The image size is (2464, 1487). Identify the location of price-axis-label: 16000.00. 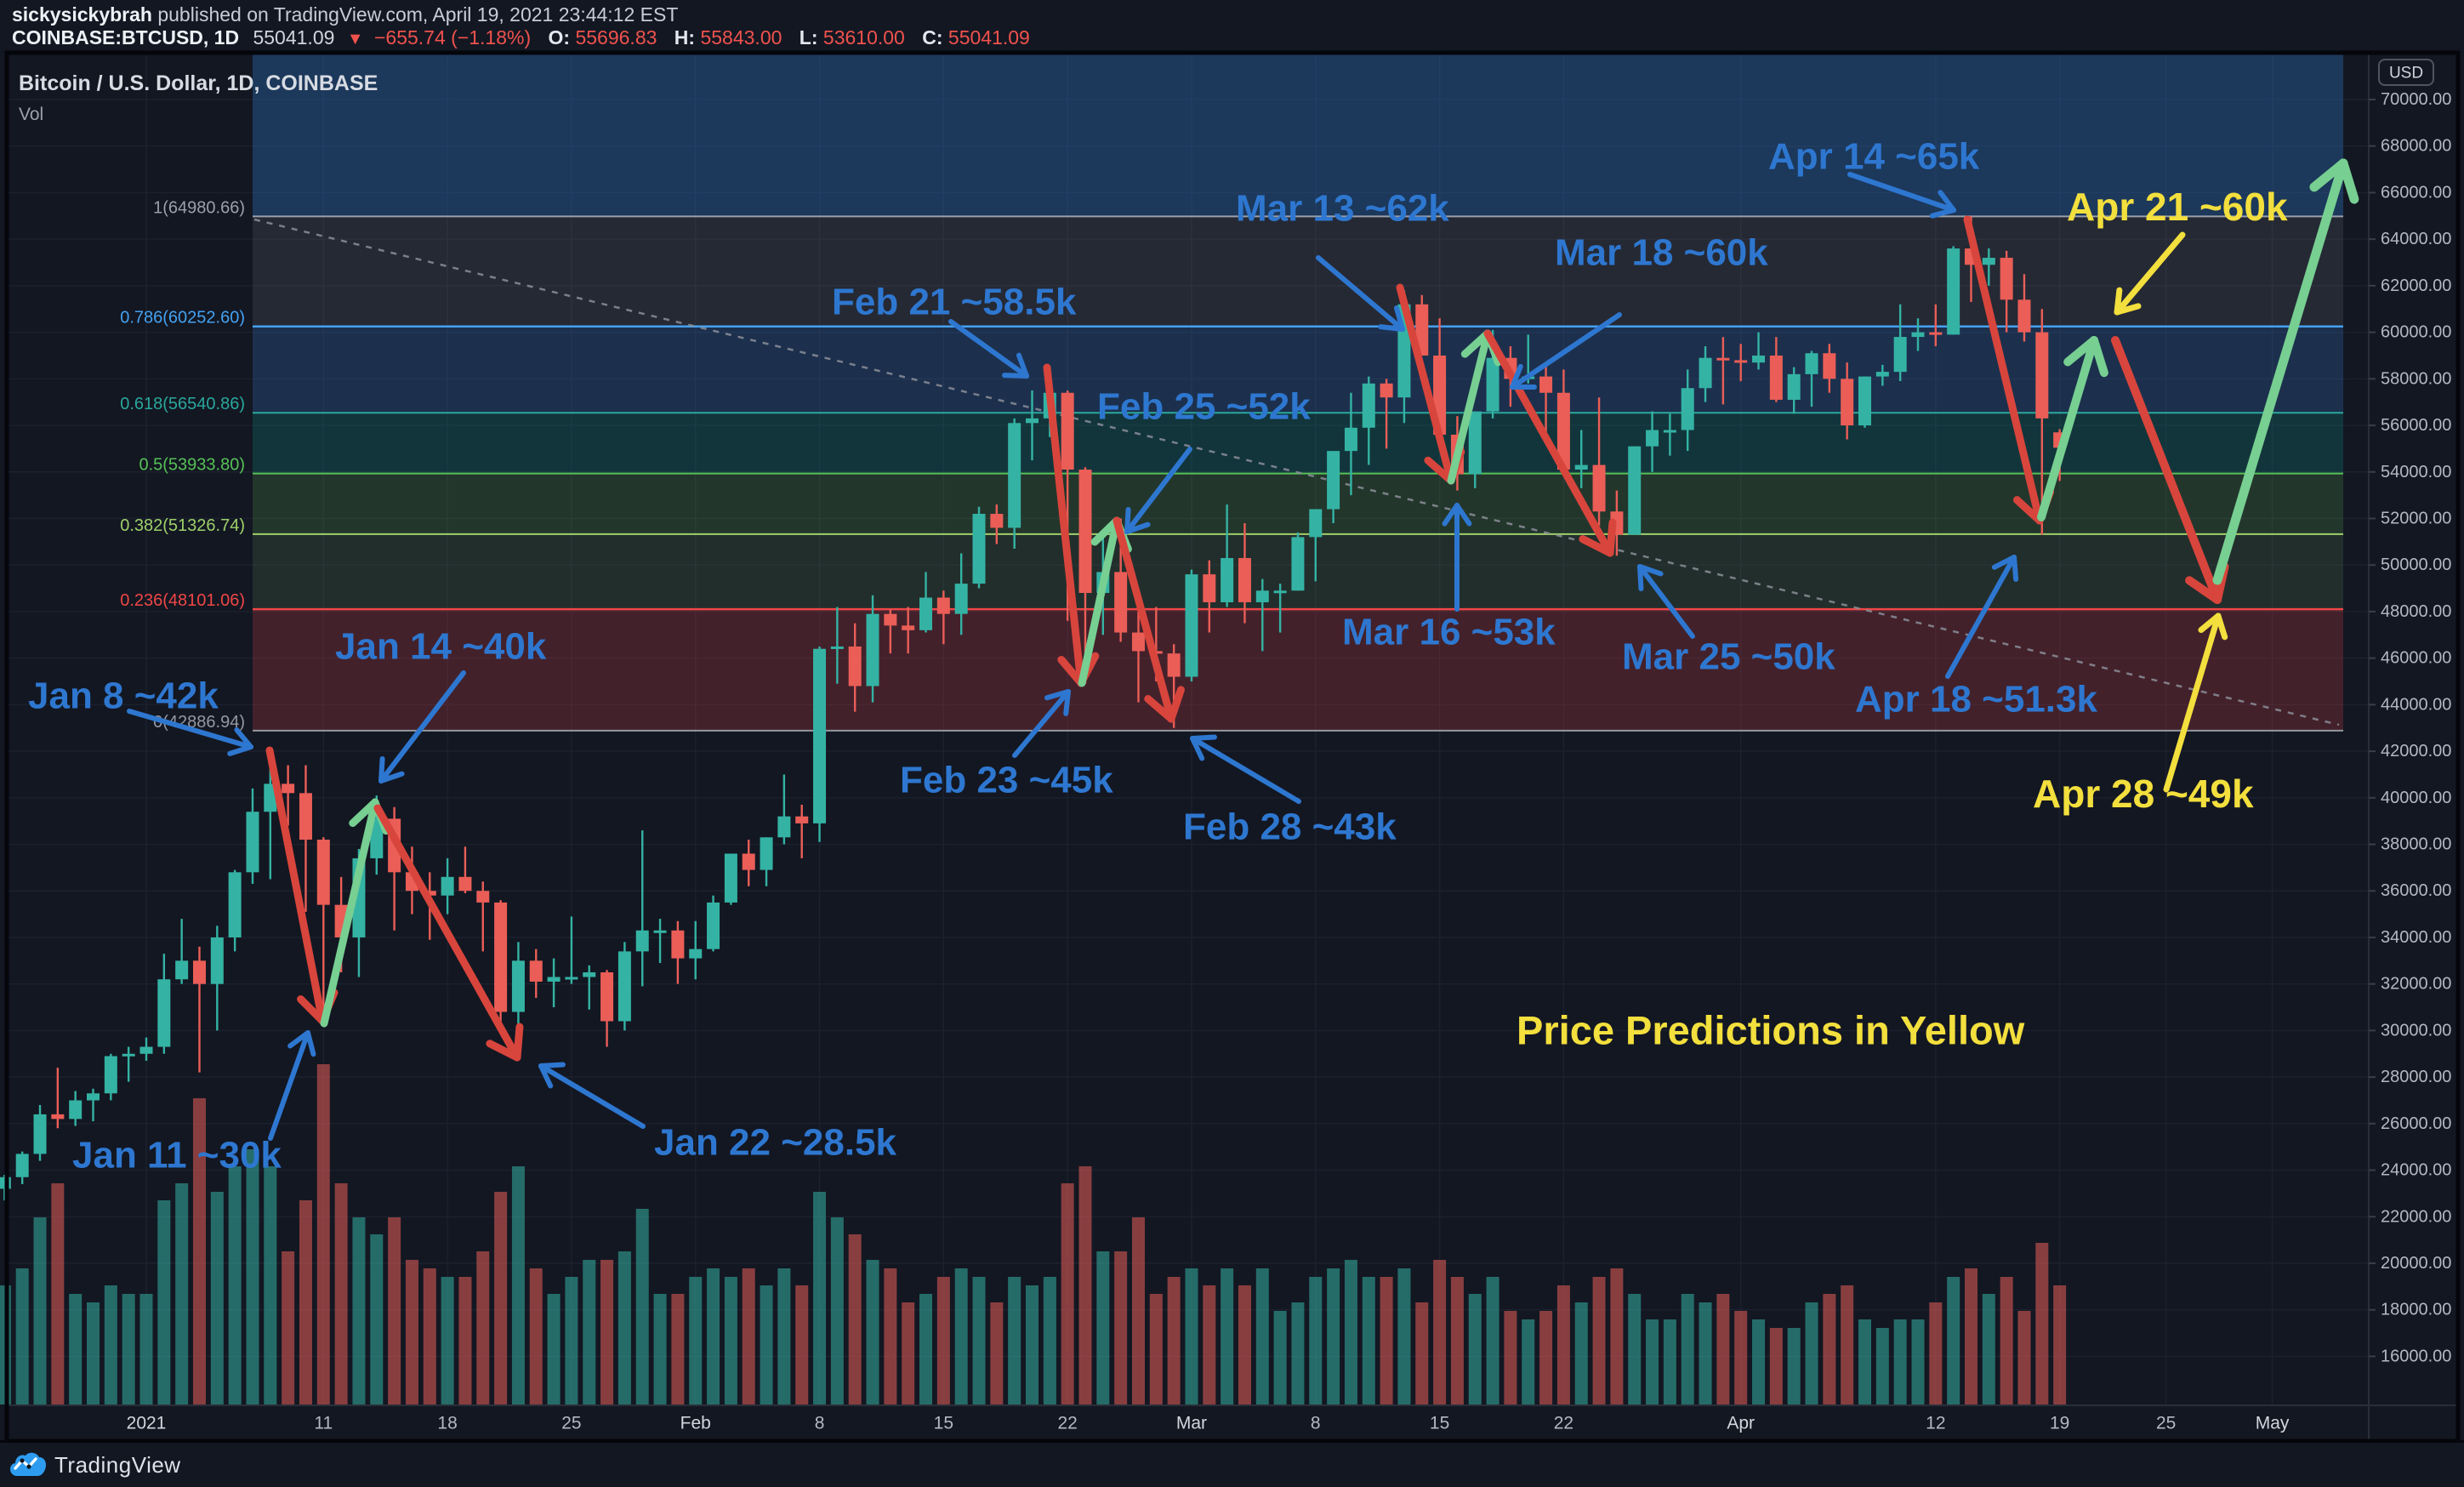
(2416, 1356).